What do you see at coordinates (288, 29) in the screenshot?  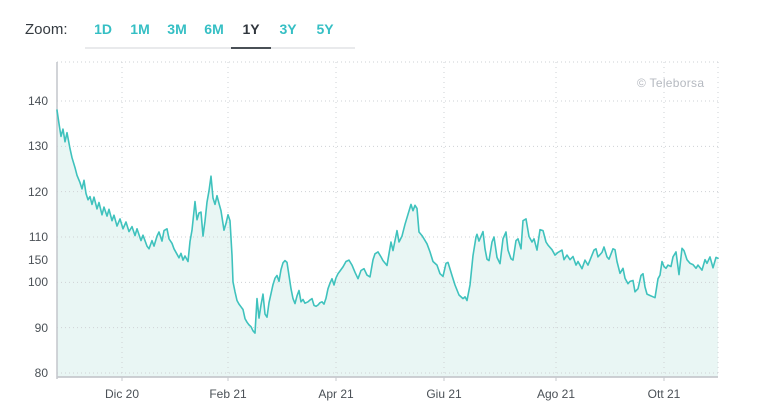 I see `zoom-range-3y: 3Y` at bounding box center [288, 29].